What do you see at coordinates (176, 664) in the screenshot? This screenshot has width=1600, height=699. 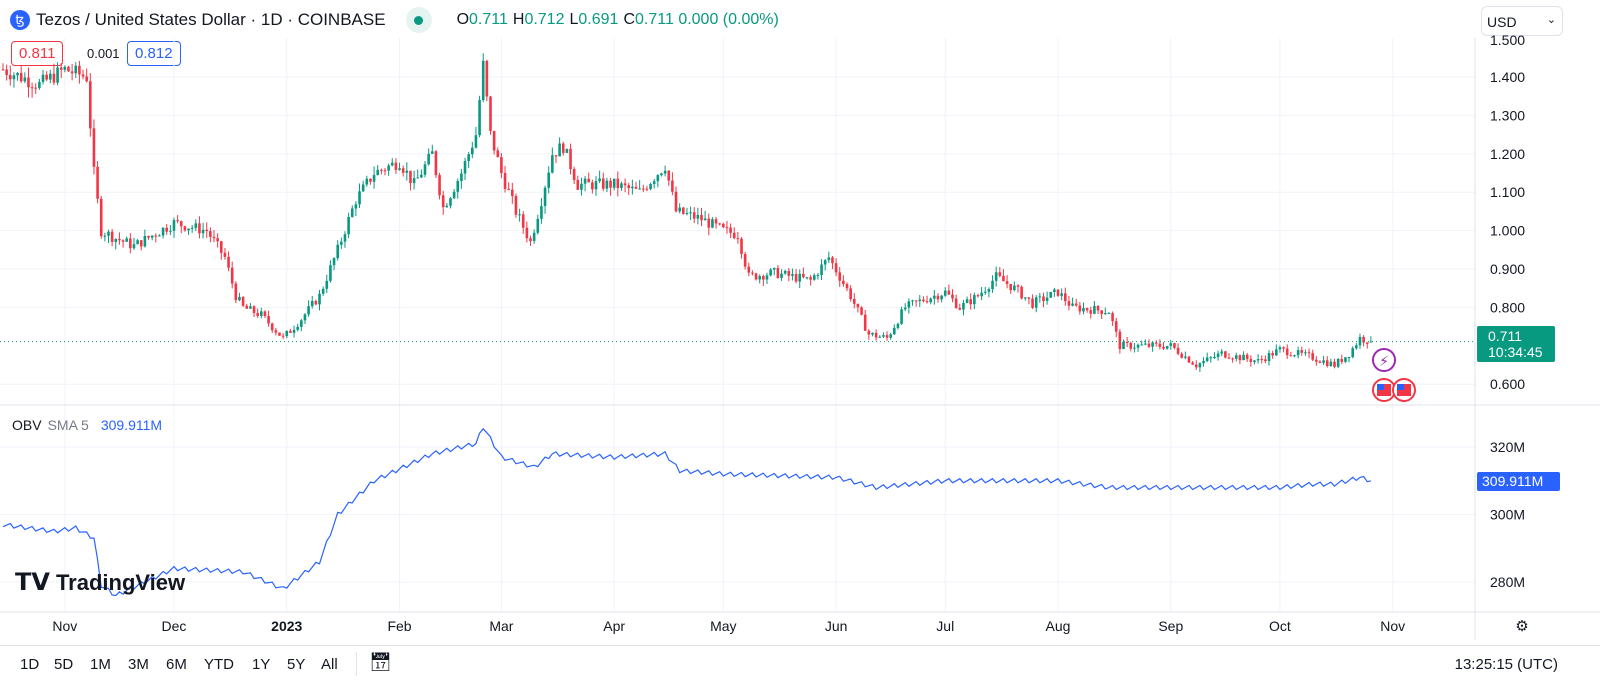 I see `range-6m: 6M` at bounding box center [176, 664].